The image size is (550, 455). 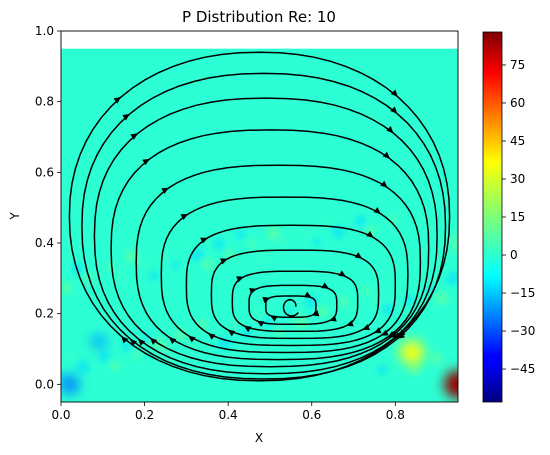 What do you see at coordinates (518, 217) in the screenshot?
I see `colorbar-ticks: −45 −30 −15 0 15 30 45 60 75` at bounding box center [518, 217].